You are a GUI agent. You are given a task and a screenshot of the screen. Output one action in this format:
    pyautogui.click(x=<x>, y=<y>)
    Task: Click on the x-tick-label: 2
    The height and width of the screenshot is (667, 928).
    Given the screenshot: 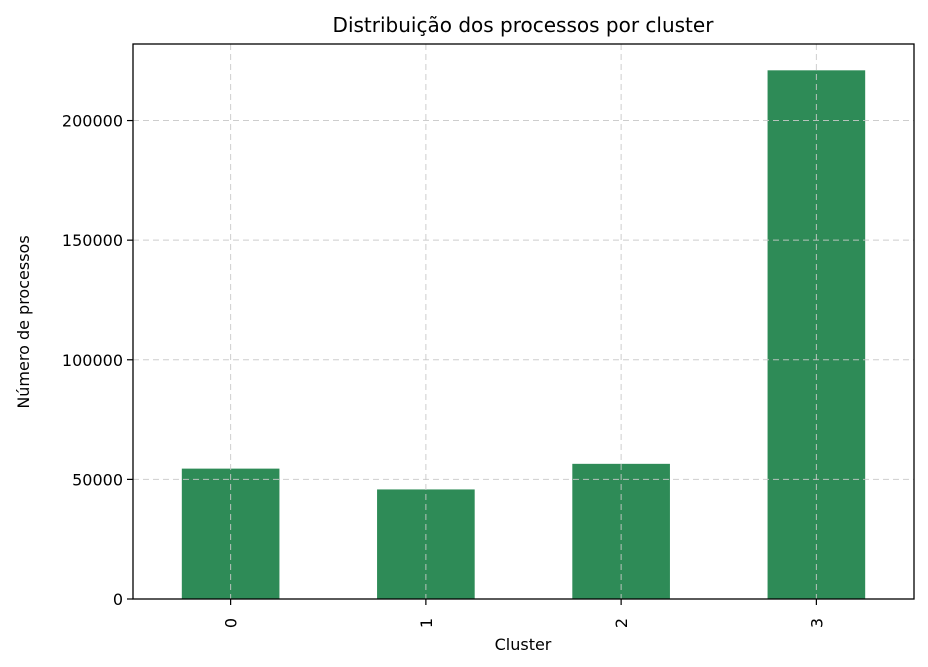 What is the action you would take?
    pyautogui.click(x=621, y=623)
    